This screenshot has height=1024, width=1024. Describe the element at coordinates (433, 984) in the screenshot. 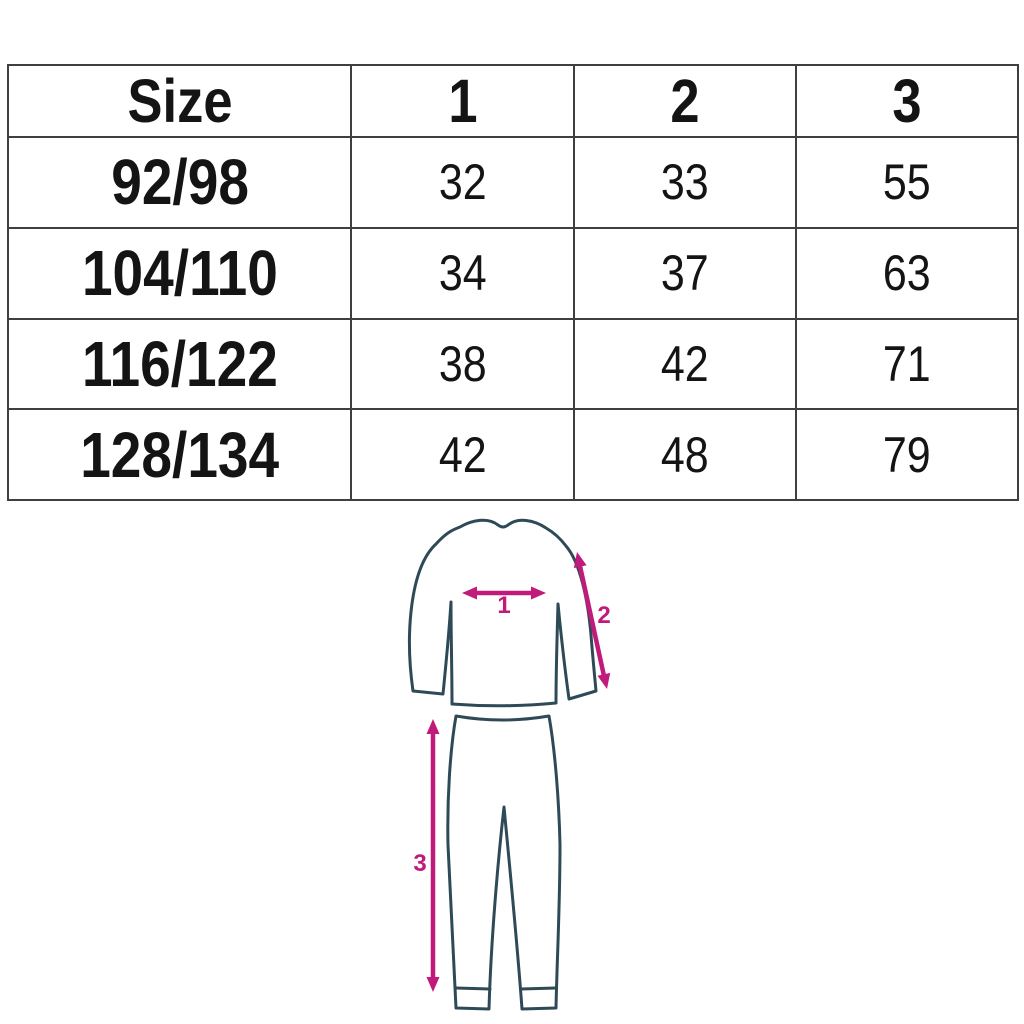

I see `pants-length-arrowhead-bottom` at that location.